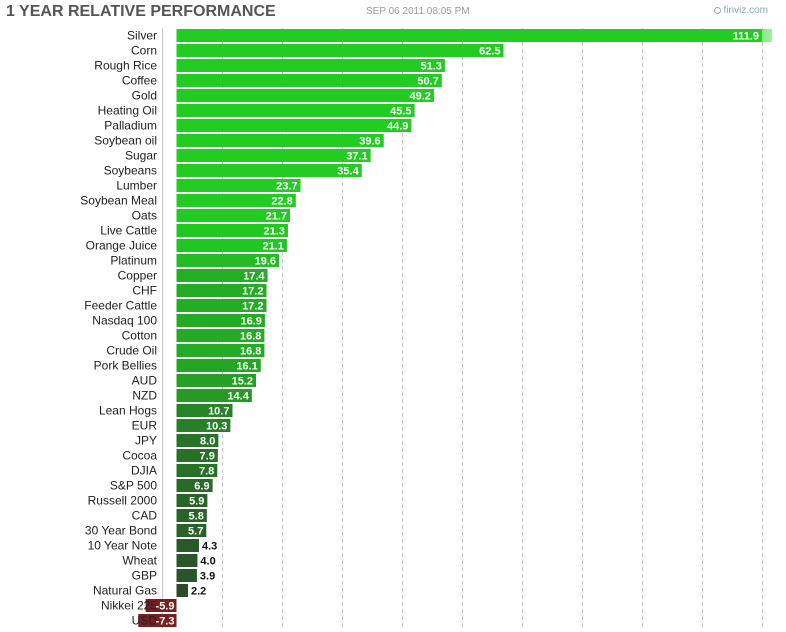 The width and height of the screenshot is (786, 632). Describe the element at coordinates (198, 592) in the screenshot. I see `value-label: 2.2` at that location.